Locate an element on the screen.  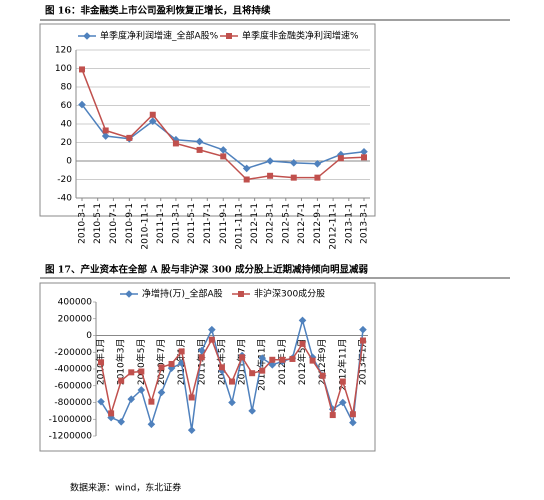
x-tick-label: 2010年7月 is located at coordinates (161, 362).